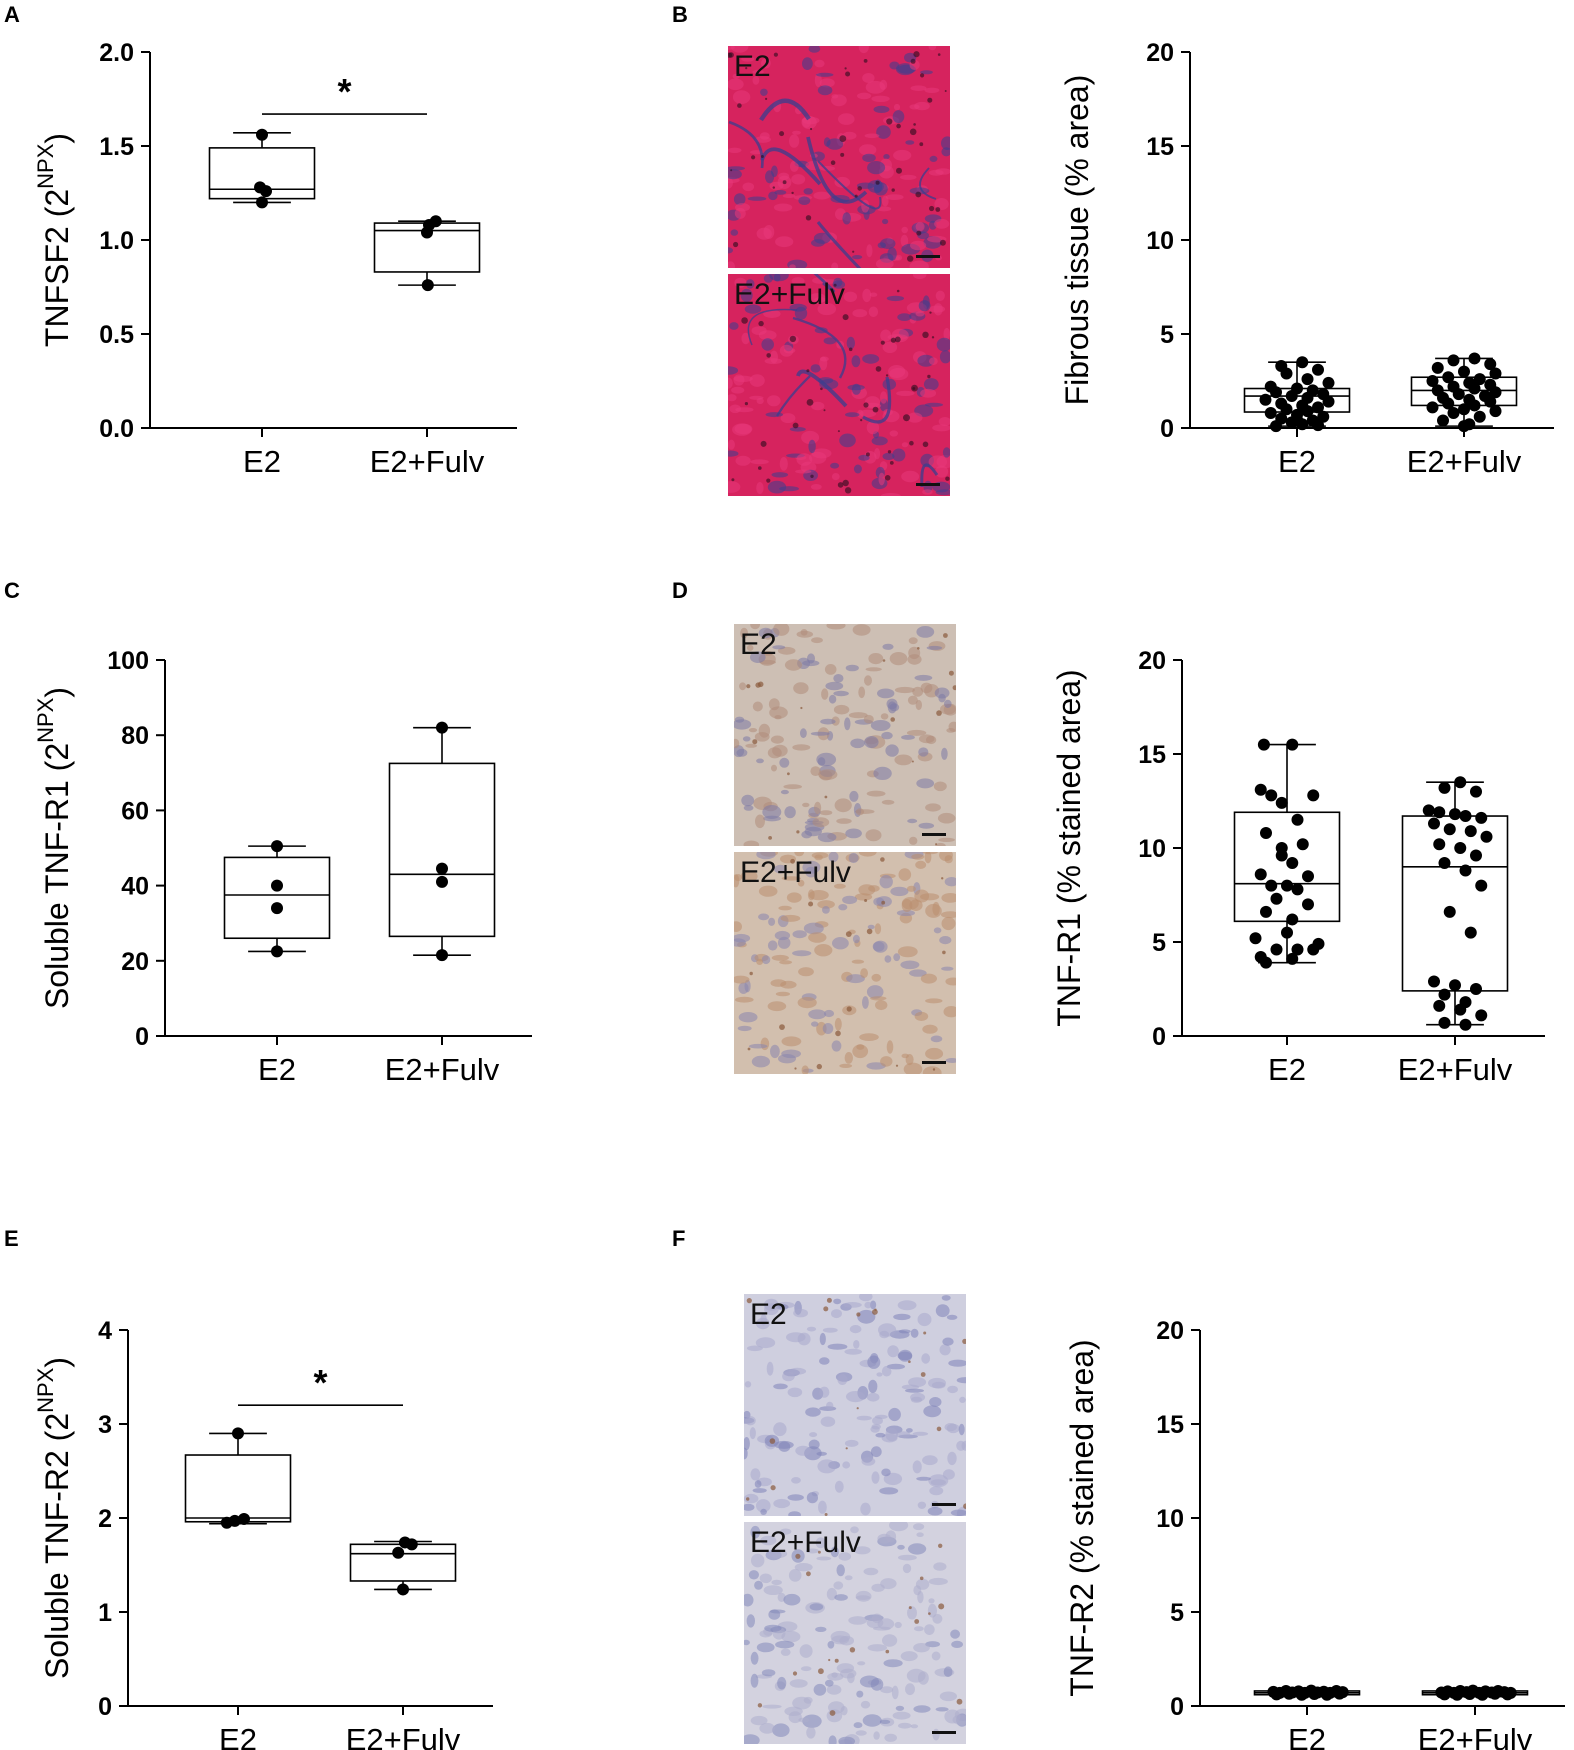 Image resolution: width=1574 pixels, height=1750 pixels. Describe the element at coordinates (845, 735) in the screenshot. I see `micrograph-texture` at that location.